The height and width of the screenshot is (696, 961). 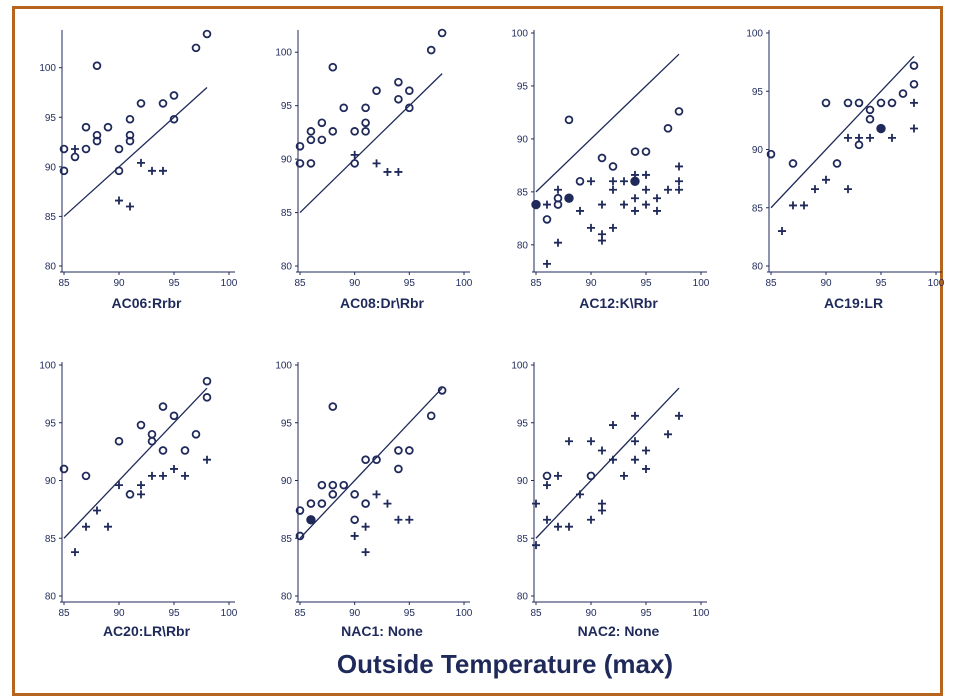 I want to click on y-tick-label: 90, so click(x=758, y=150).